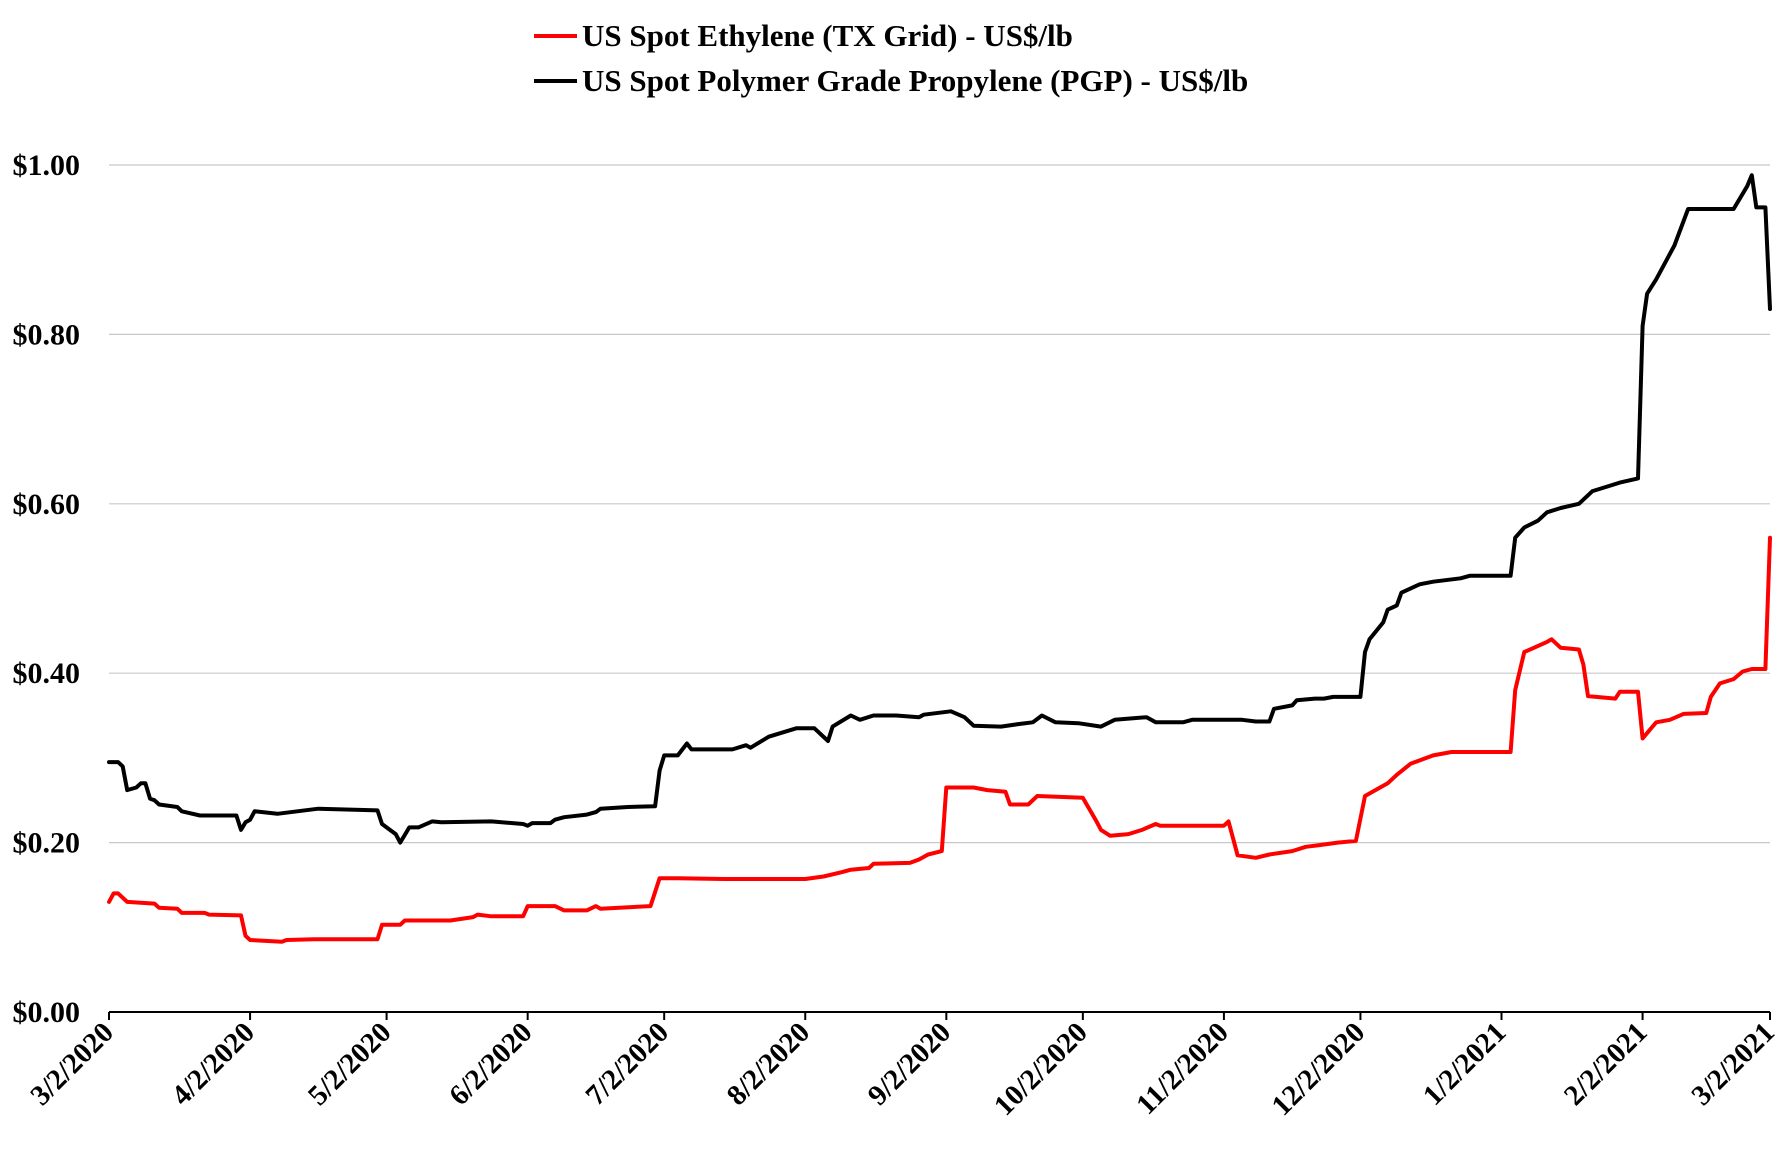  Describe the element at coordinates (1733, 1064) in the screenshot. I see `x-tick-label: 3/2/2021` at that location.